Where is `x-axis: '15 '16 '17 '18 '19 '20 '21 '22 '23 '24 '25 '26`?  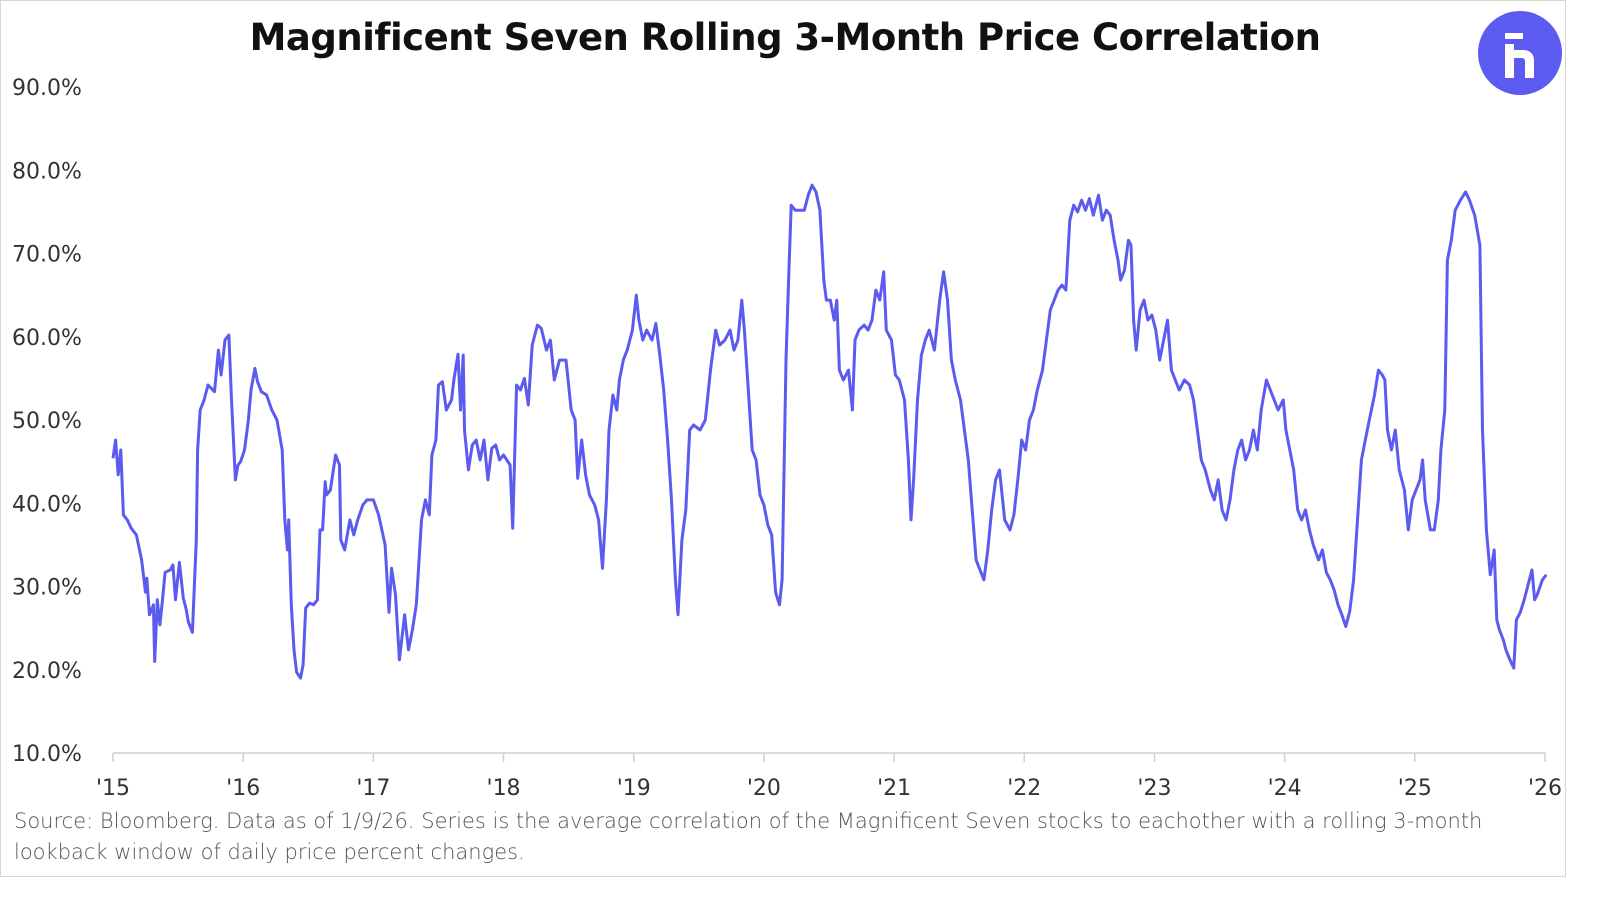 x-axis: '15 '16 '17 '18 '19 '20 '21 '22 '23 '24 '25 '26 is located at coordinates (829, 776).